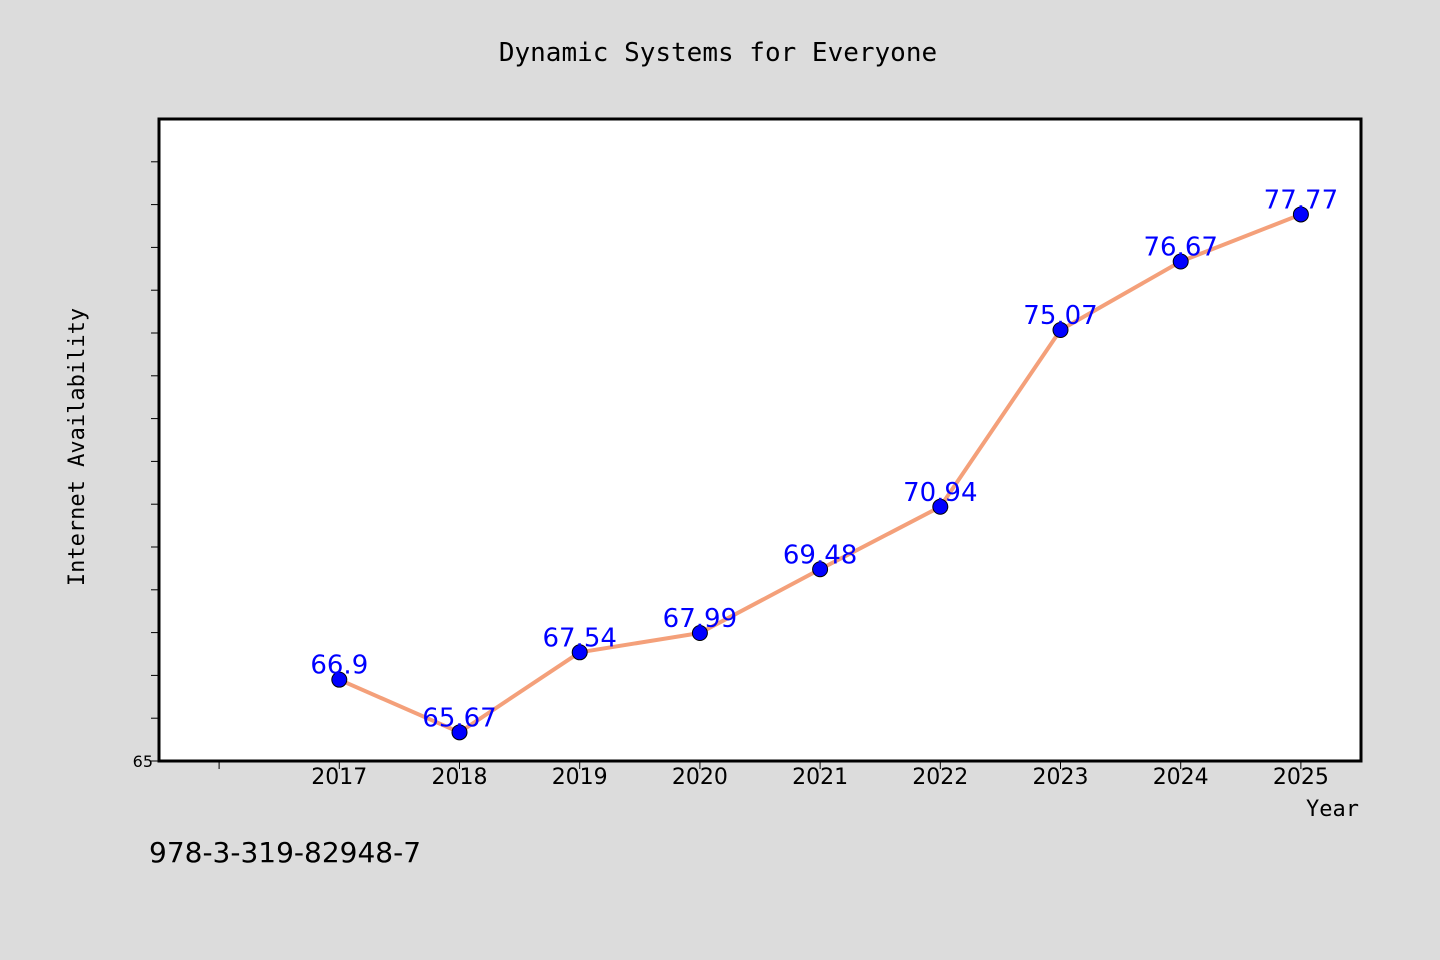 Image resolution: width=1440 pixels, height=960 pixels. I want to click on x-tick-label: 2023, so click(1061, 777).